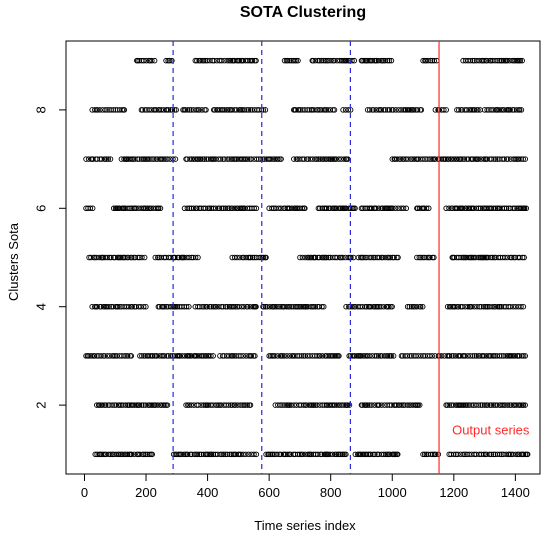 This screenshot has height=538, width=550. Describe the element at coordinates (146, 492) in the screenshot. I see `x-tick-label: 200` at that location.